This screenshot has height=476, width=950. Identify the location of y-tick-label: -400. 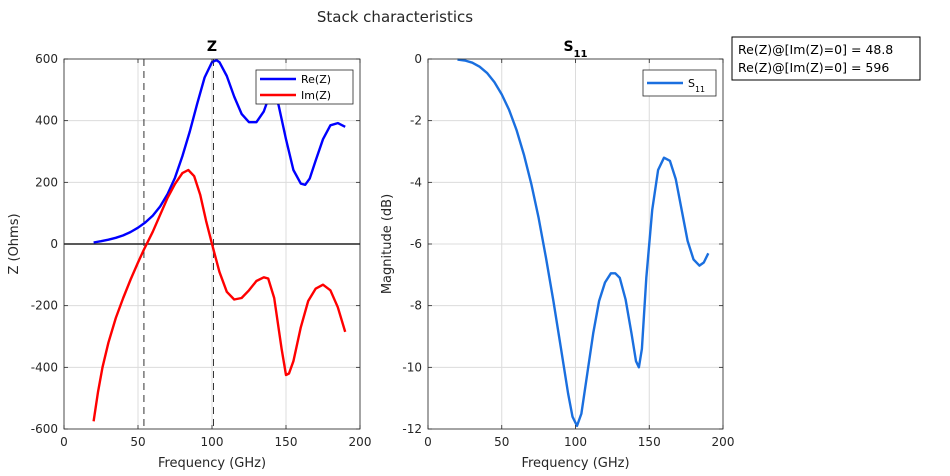
(44, 367).